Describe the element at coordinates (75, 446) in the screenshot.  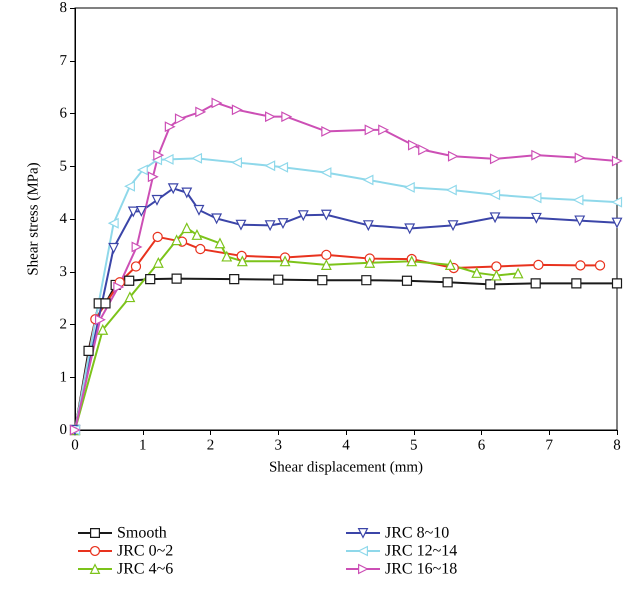
I see `x-tick-label: 0` at that location.